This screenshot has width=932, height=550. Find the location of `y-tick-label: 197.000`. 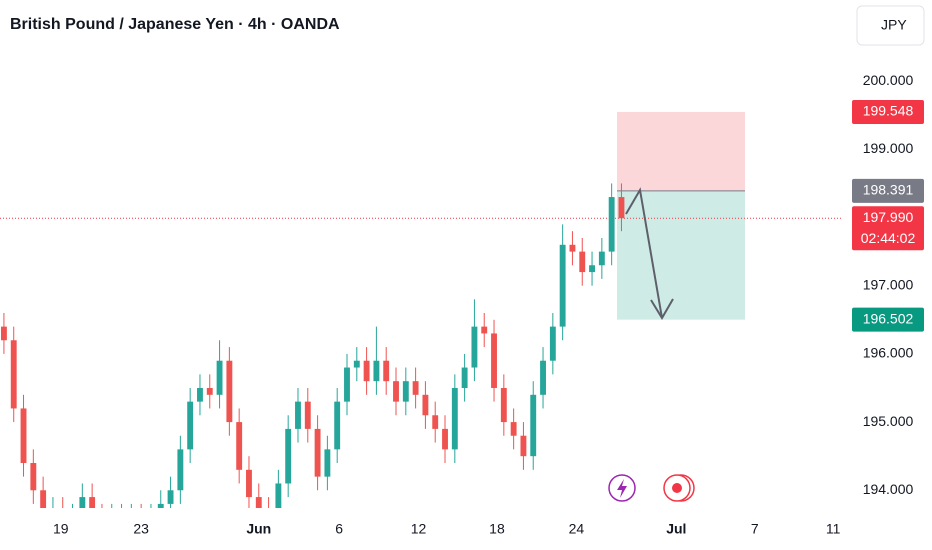

y-tick-label: 197.000 is located at coordinates (888, 284).